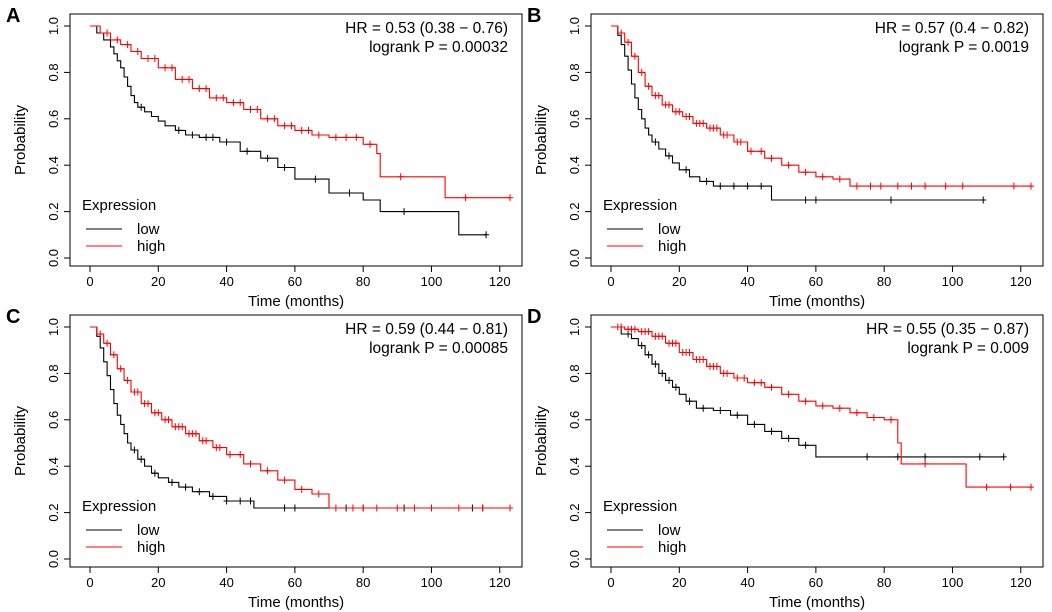  I want to click on logrank-p: logrank P = 0.00032, so click(438, 47).